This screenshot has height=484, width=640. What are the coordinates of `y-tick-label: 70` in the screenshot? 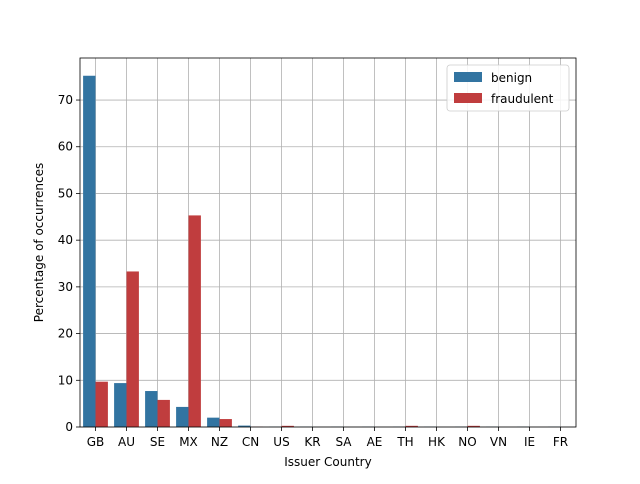 It's located at (65, 100).